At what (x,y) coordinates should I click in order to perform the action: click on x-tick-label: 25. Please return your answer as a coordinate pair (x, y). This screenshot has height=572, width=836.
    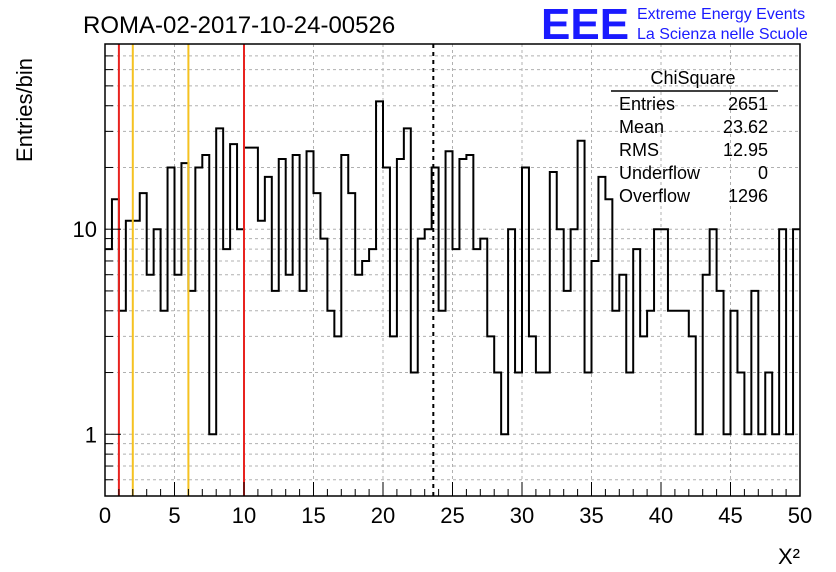
    Looking at the image, I should click on (452, 515).